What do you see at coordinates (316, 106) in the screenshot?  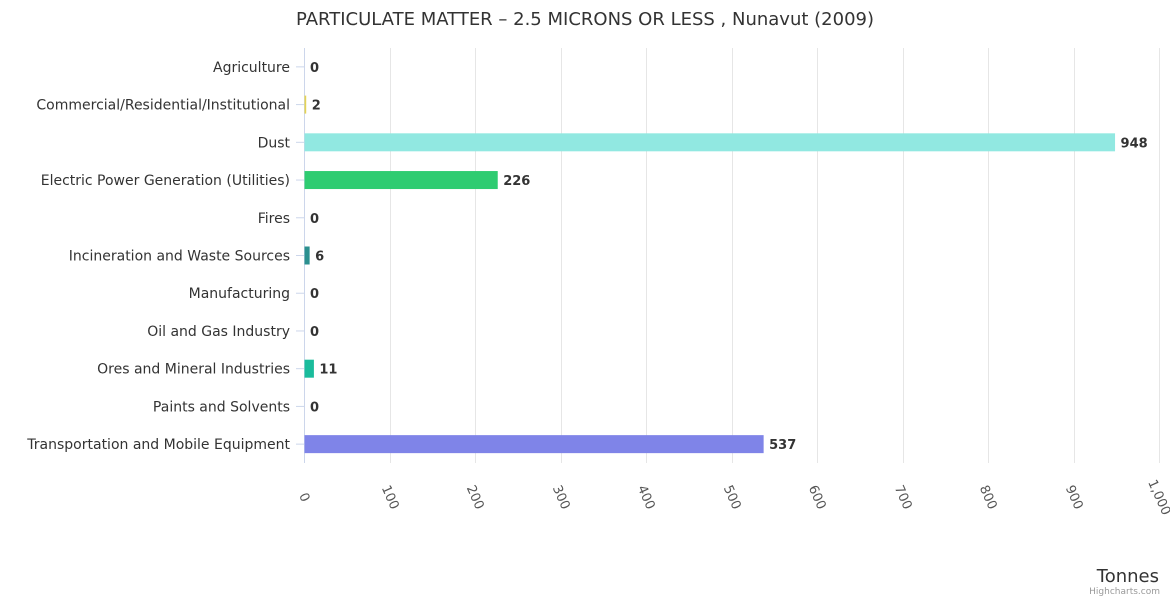 I see `data-label: 2` at bounding box center [316, 106].